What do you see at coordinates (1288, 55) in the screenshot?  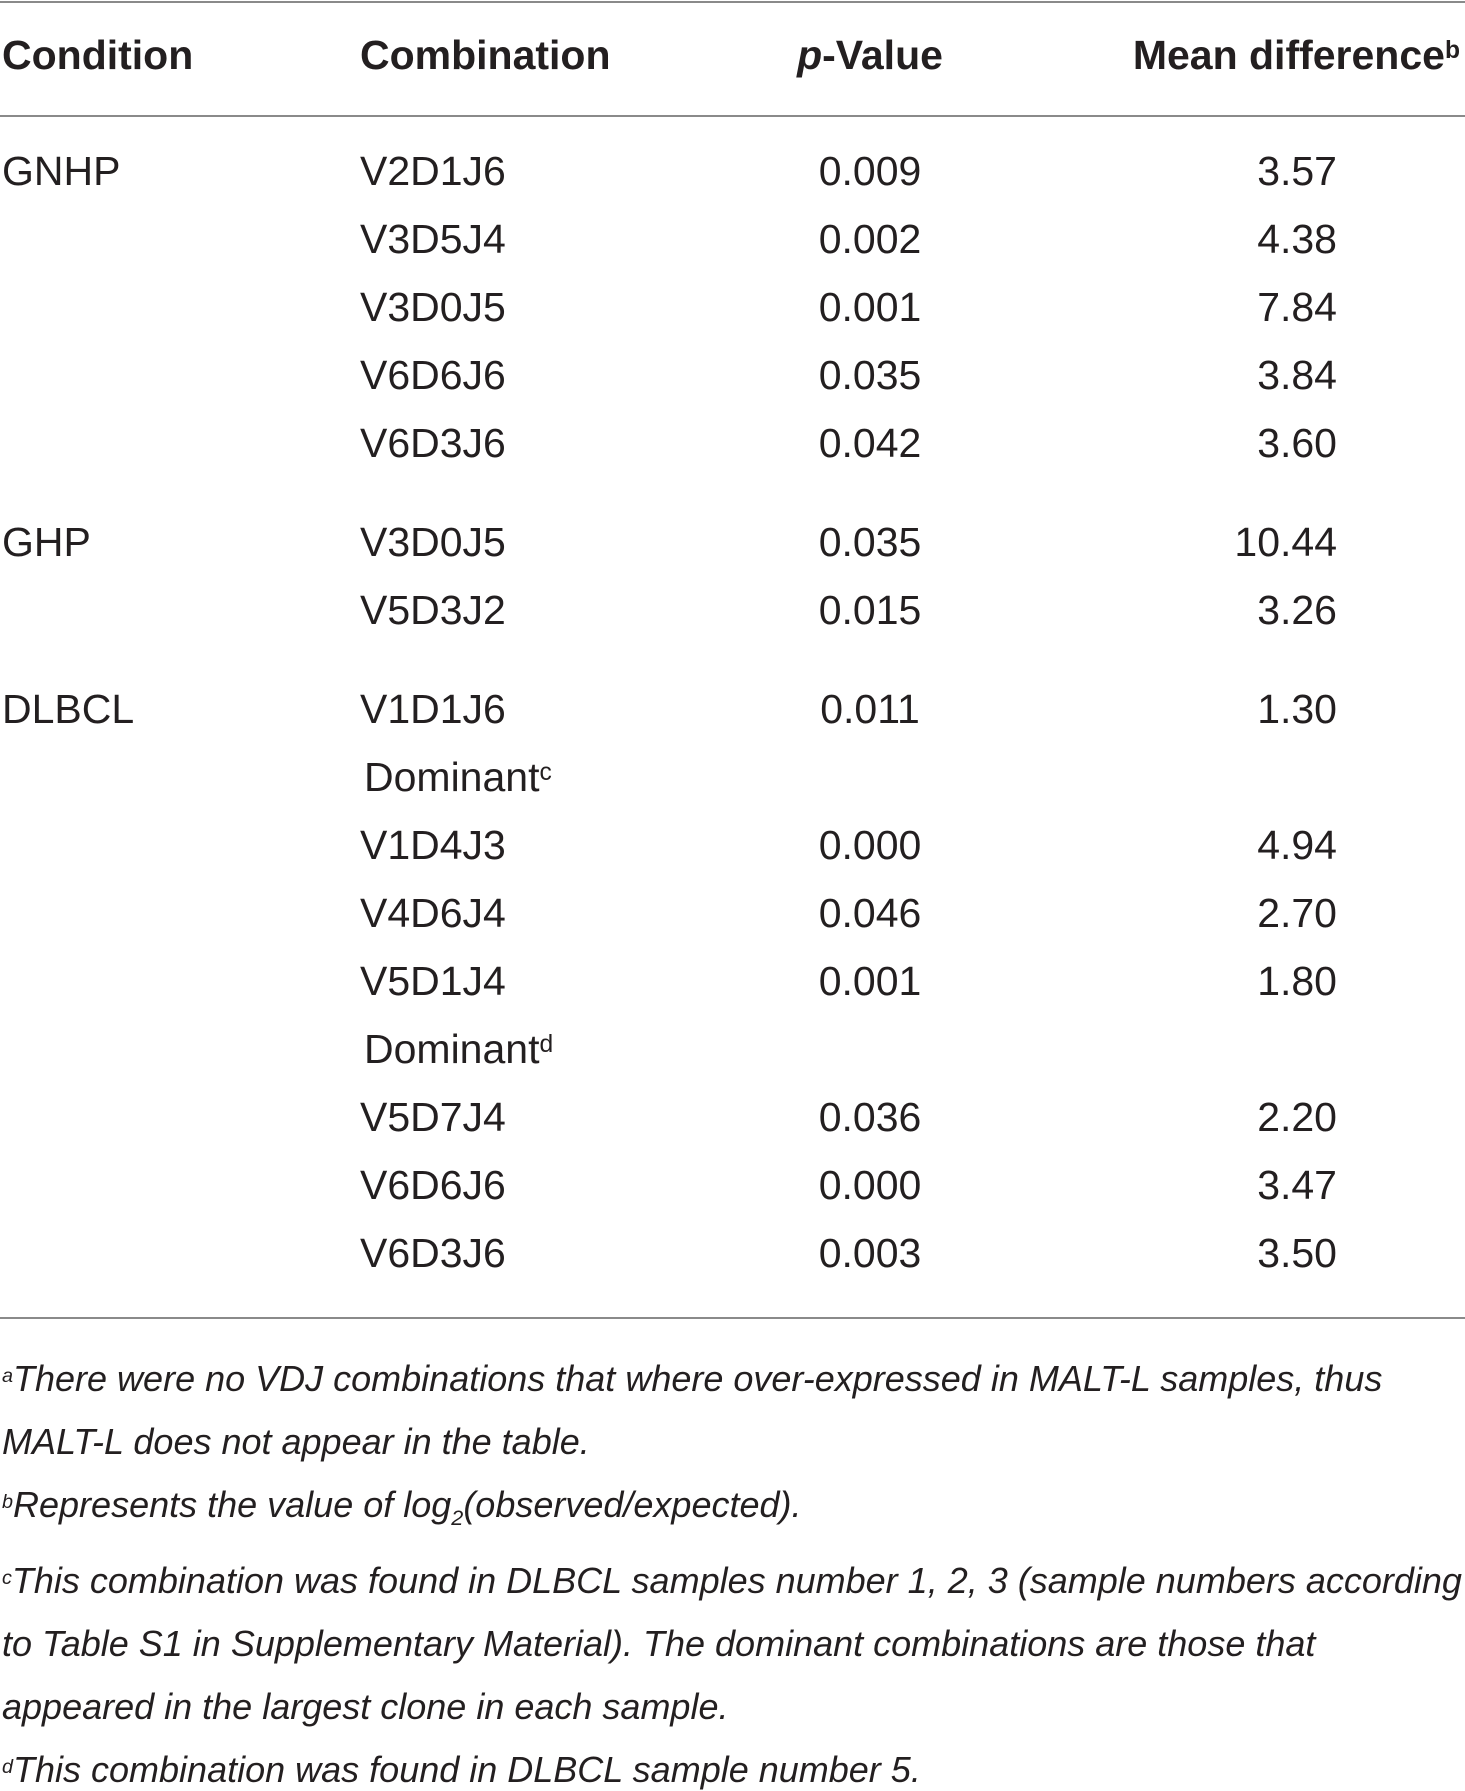 I see `header-mean: Mean difference` at bounding box center [1288, 55].